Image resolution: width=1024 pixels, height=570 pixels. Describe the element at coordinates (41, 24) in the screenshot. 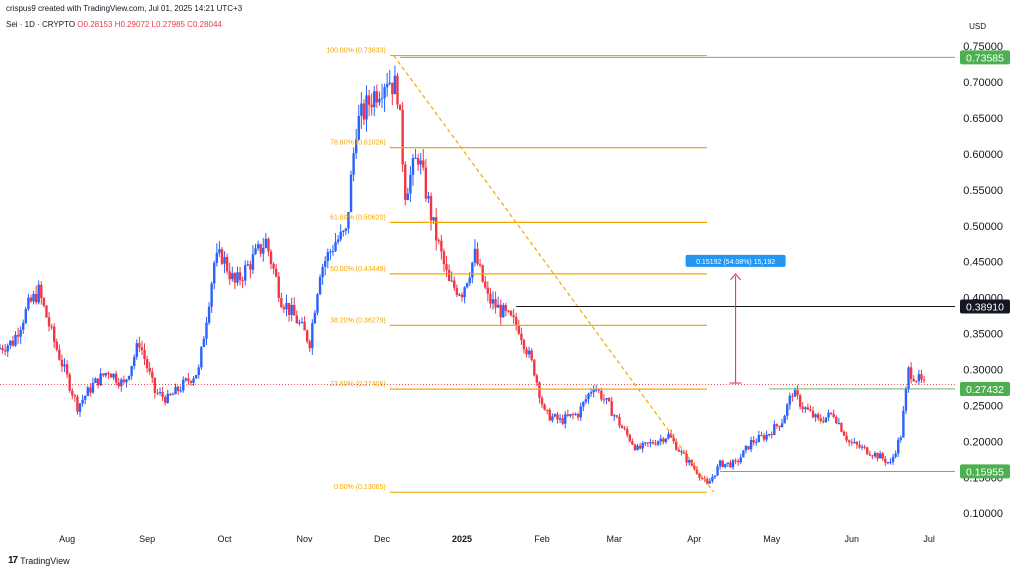

I see `symbol-name: Sei · 1D · CRYPTO` at that location.